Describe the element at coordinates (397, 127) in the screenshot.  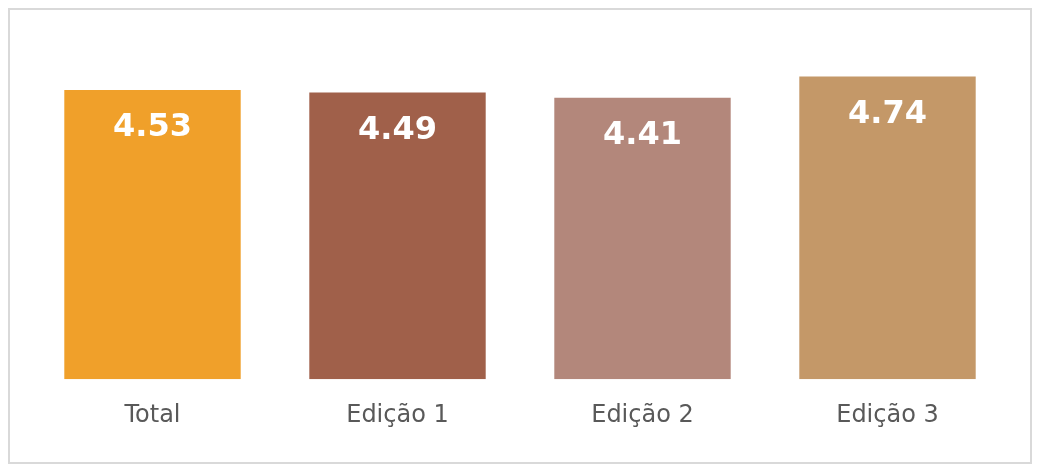
I see `data-label: 4.49` at that location.